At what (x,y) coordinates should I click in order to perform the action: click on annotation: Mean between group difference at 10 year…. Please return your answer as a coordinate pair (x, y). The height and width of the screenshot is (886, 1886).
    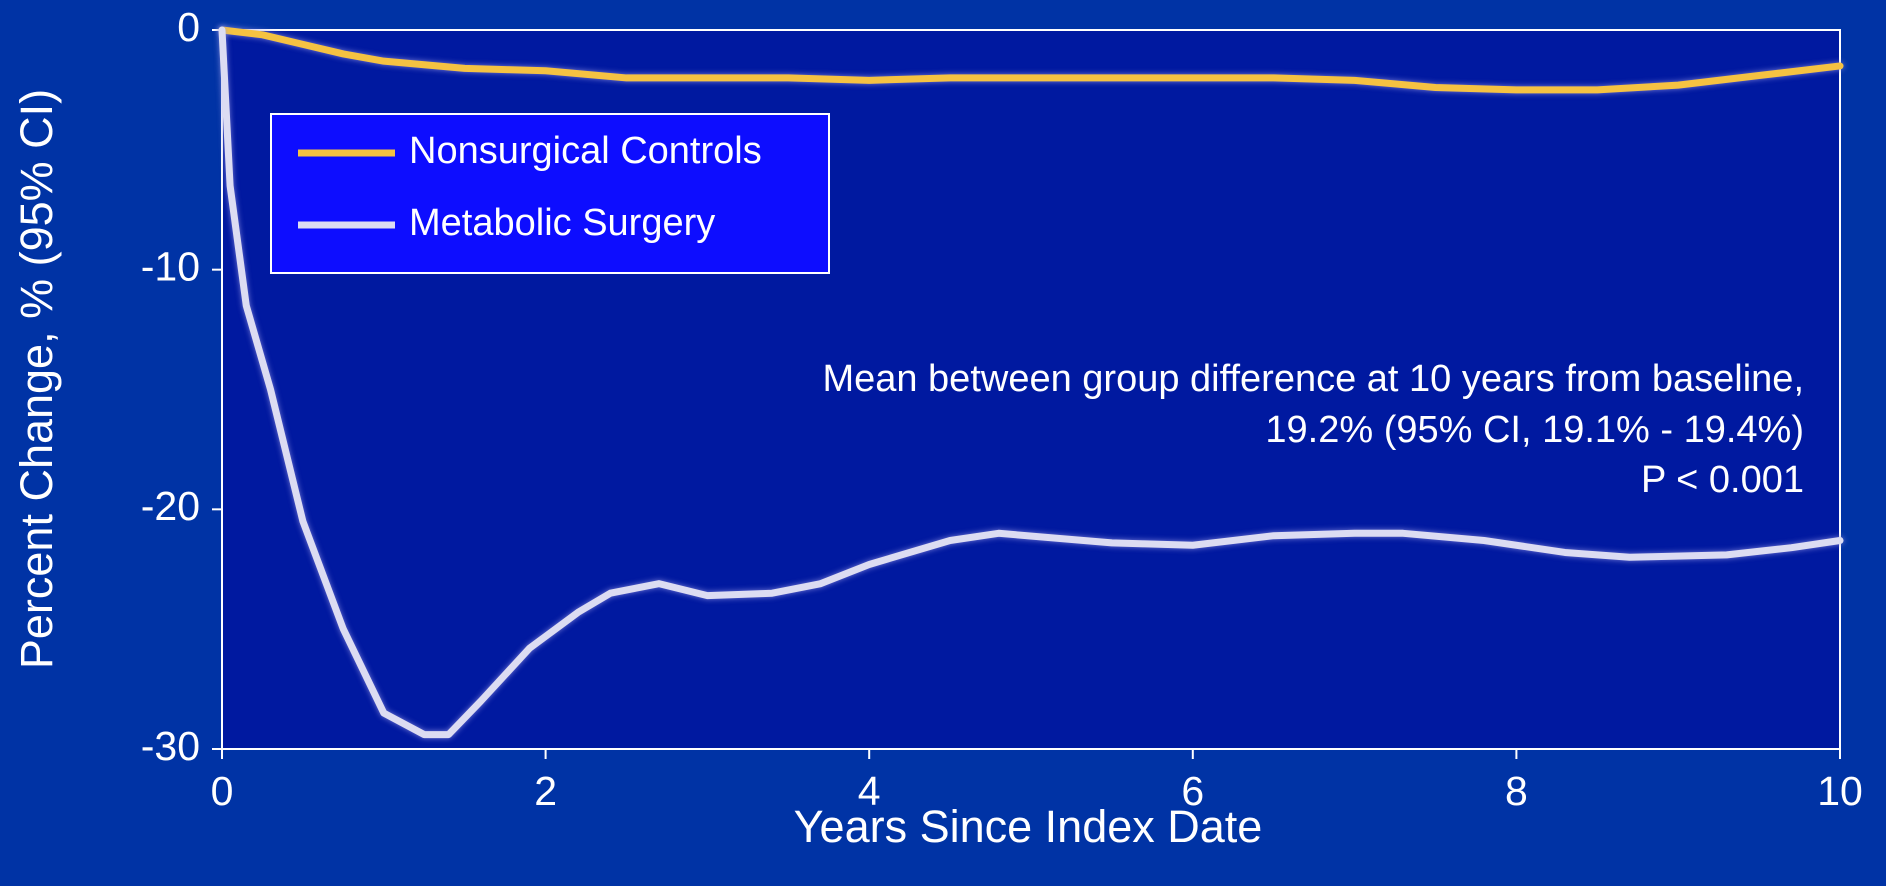
    Looking at the image, I should click on (1313, 379).